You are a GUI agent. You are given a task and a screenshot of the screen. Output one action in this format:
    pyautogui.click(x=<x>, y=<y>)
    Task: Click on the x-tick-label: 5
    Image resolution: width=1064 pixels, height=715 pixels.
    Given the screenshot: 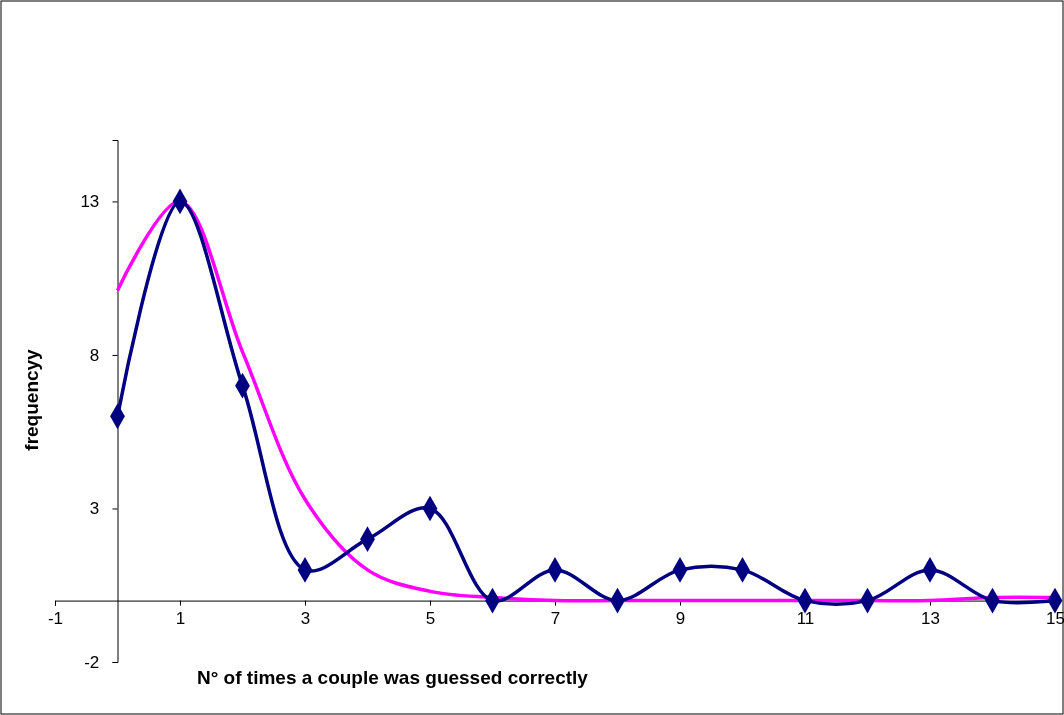 What is the action you would take?
    pyautogui.click(x=430, y=618)
    